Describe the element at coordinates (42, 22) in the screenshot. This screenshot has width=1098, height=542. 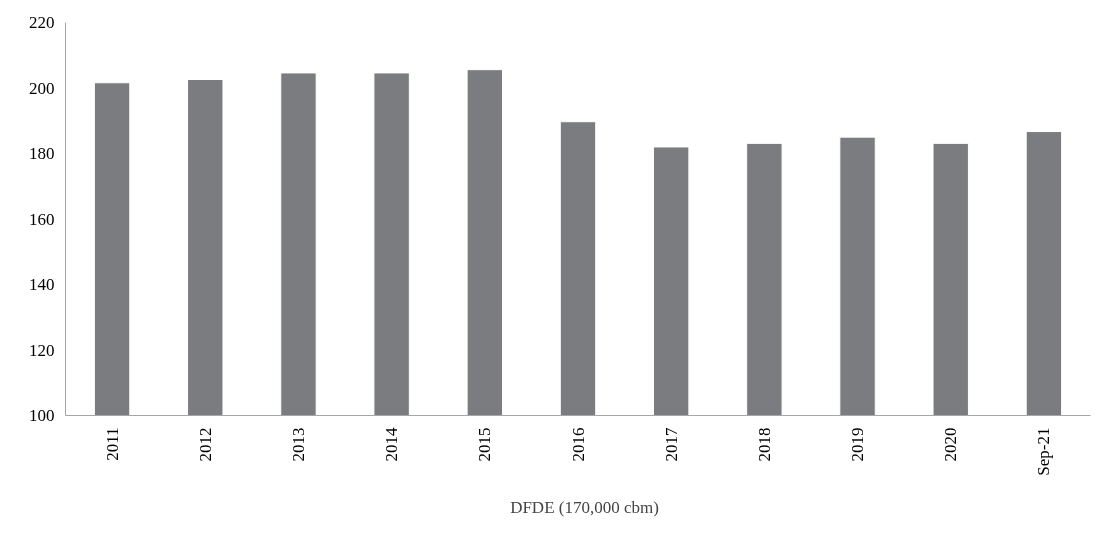
I see `y-tick-label: 220` at that location.